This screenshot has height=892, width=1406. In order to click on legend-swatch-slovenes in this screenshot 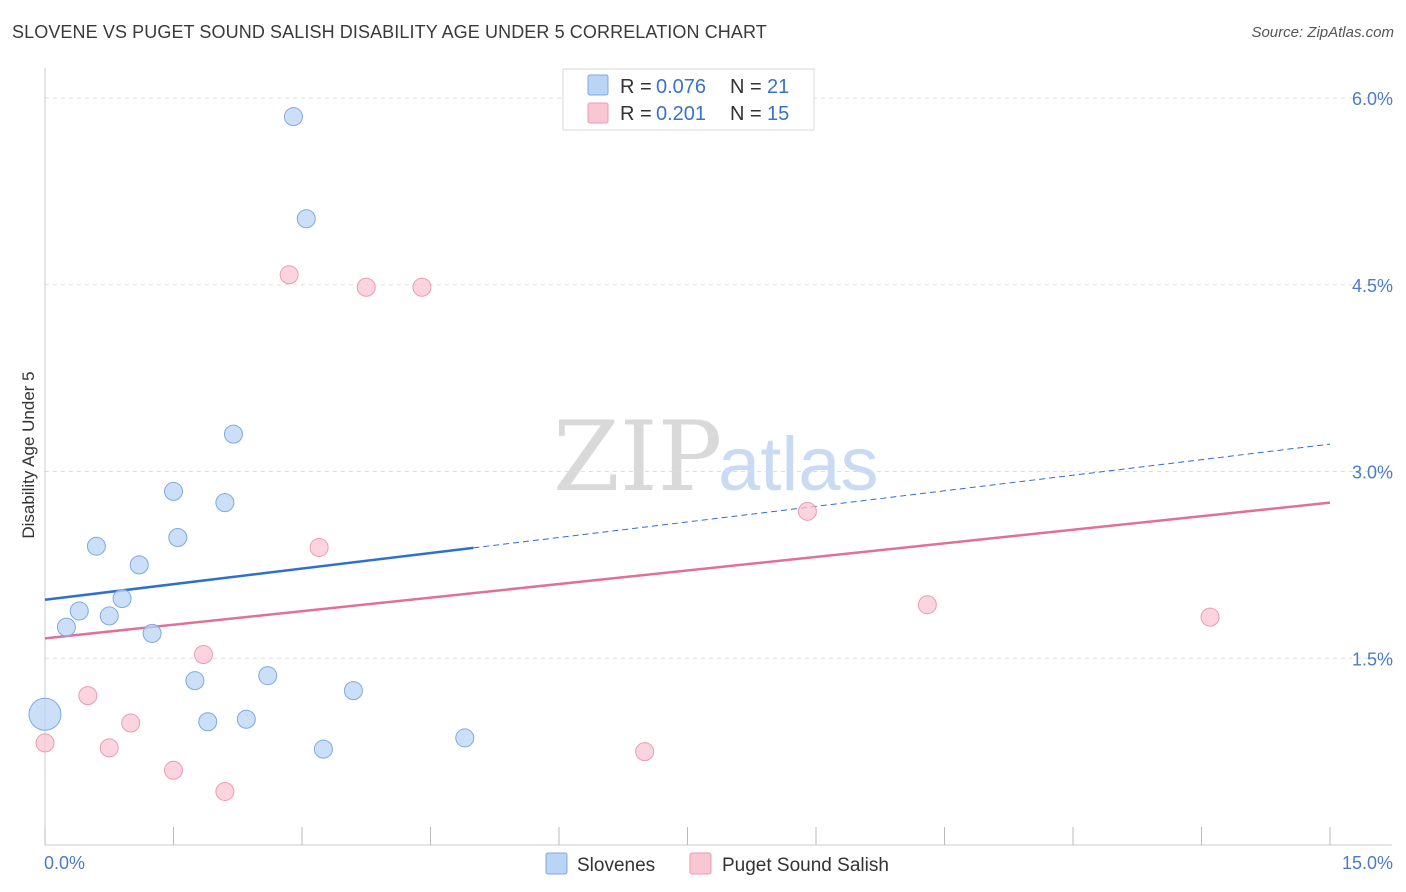, I will do `click(598, 85)`.